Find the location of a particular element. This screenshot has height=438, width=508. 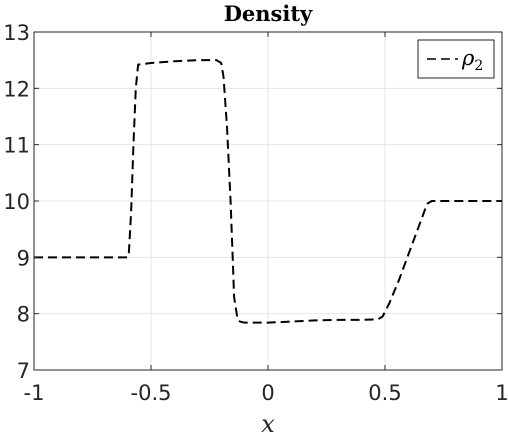

y-tick-label: 13 is located at coordinates (16, 33).